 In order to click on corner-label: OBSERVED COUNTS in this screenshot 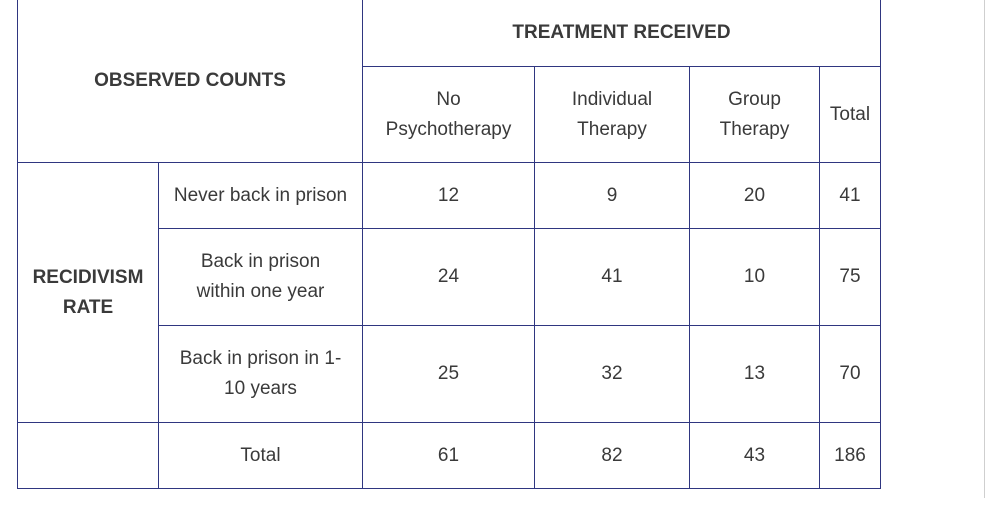, I will do `click(190, 80)`.